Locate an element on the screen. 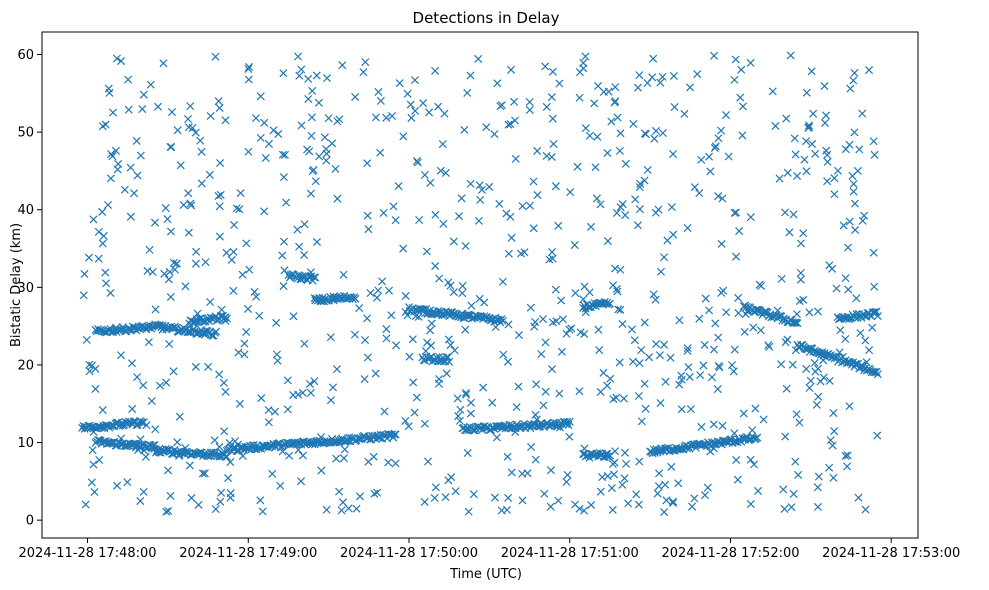 Image resolution: width=989 pixels, height=590 pixels. x-tick-label: 2024-11-28 17:51:00 is located at coordinates (570, 553).